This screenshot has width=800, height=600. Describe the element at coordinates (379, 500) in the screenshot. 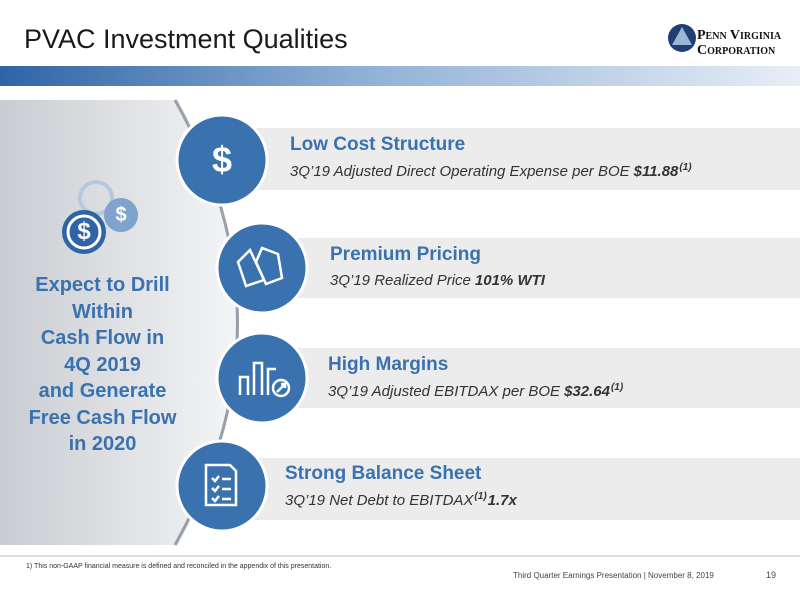

I see `item-text-part: 3Q’19 Net Debt to EBITDAX` at that location.